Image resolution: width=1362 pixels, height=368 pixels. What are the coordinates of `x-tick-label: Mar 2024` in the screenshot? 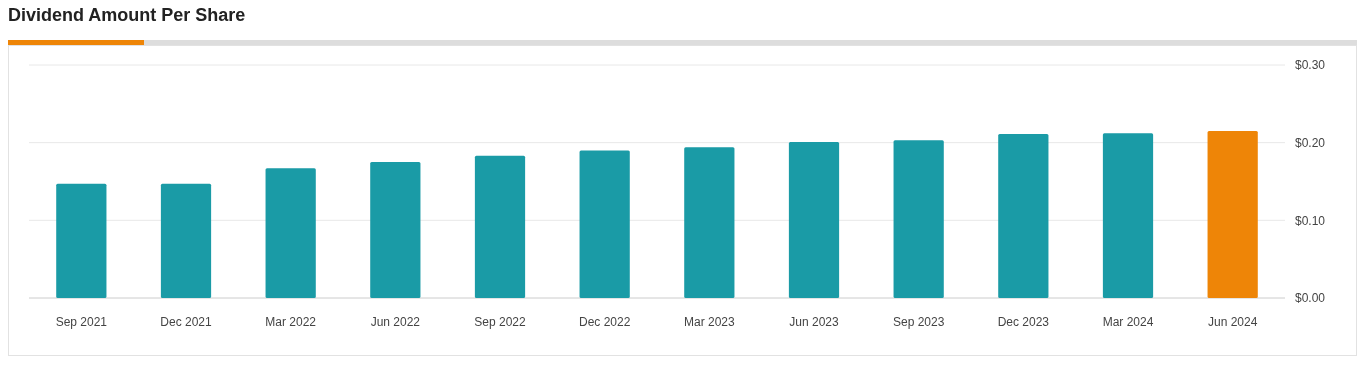 It's located at (1128, 321).